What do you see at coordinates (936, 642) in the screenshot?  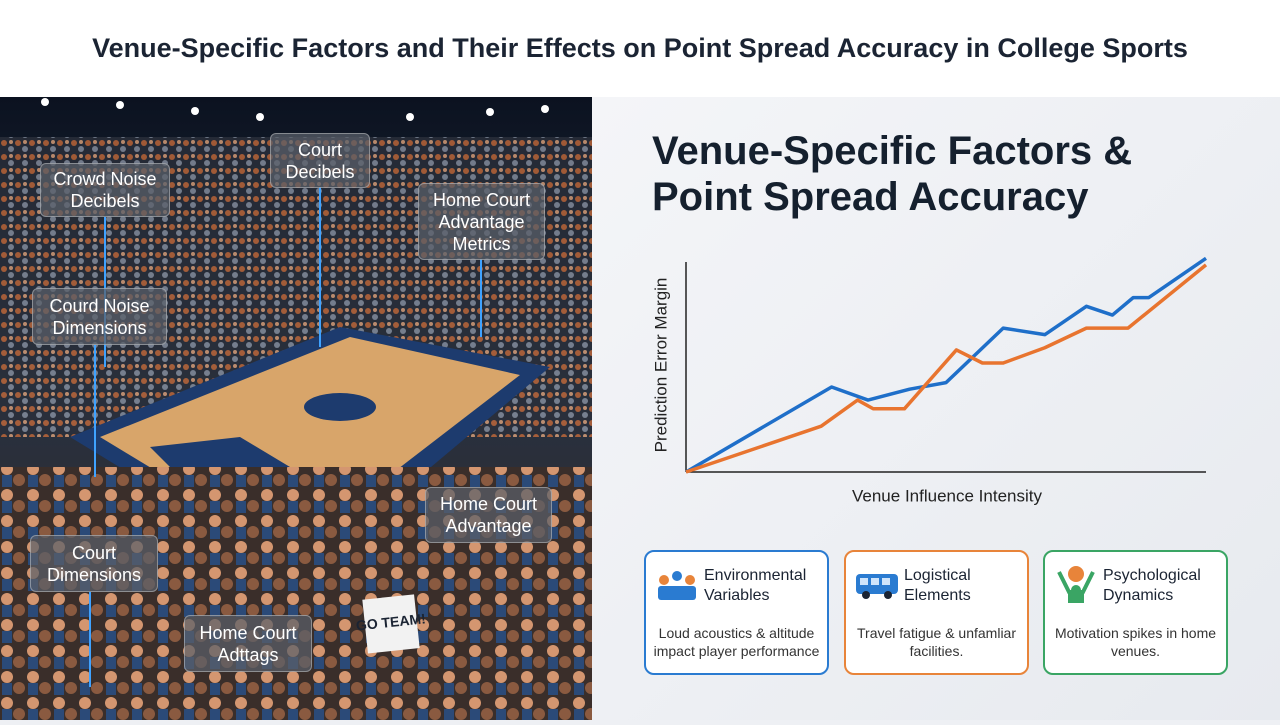 I see `card-text: Travel fatigue & unfamliar facilities.` at bounding box center [936, 642].